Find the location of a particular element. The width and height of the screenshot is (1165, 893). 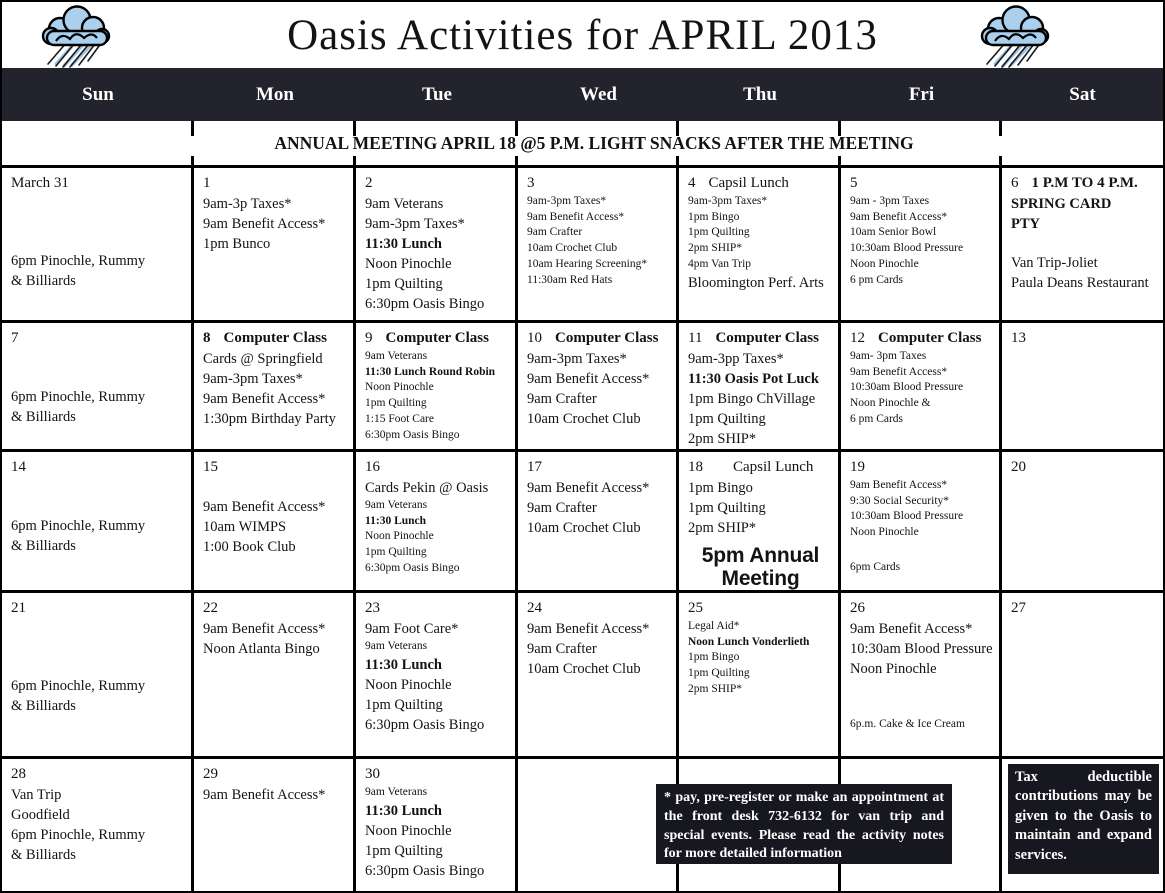

date-line: 18 Capsil Lunch is located at coordinates (760, 467).